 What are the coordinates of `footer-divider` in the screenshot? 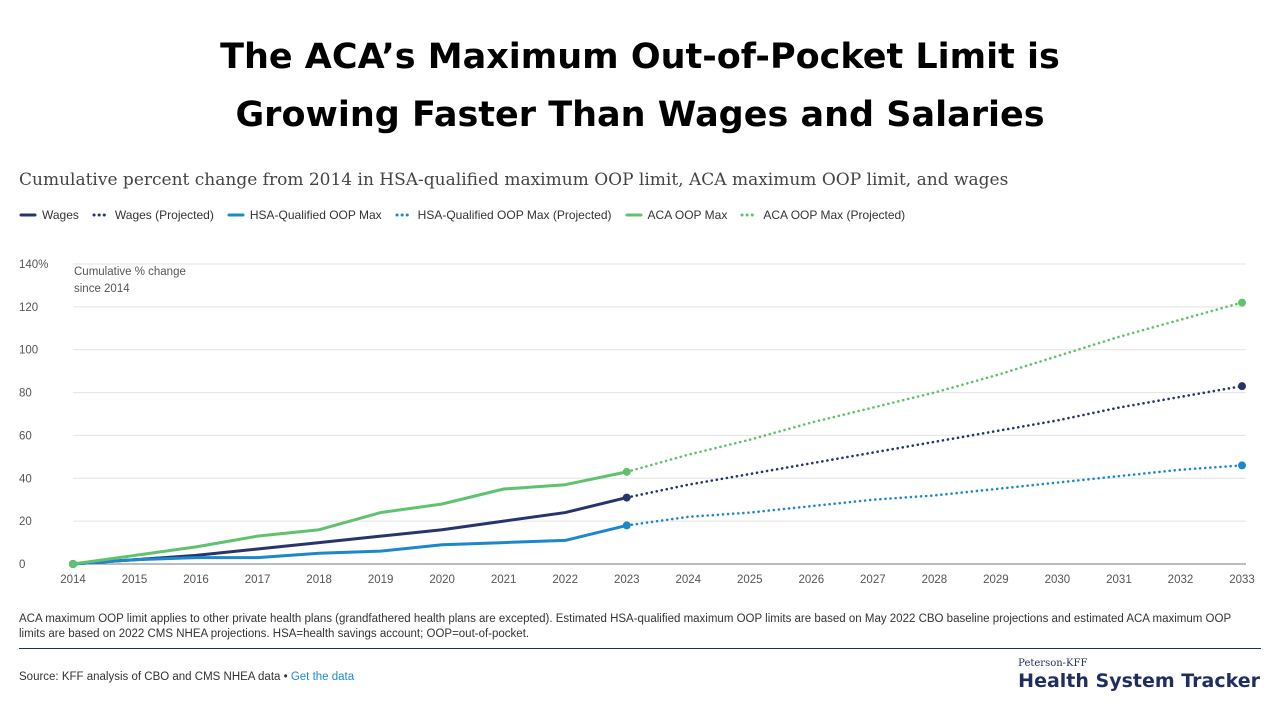 It's located at (640, 648).